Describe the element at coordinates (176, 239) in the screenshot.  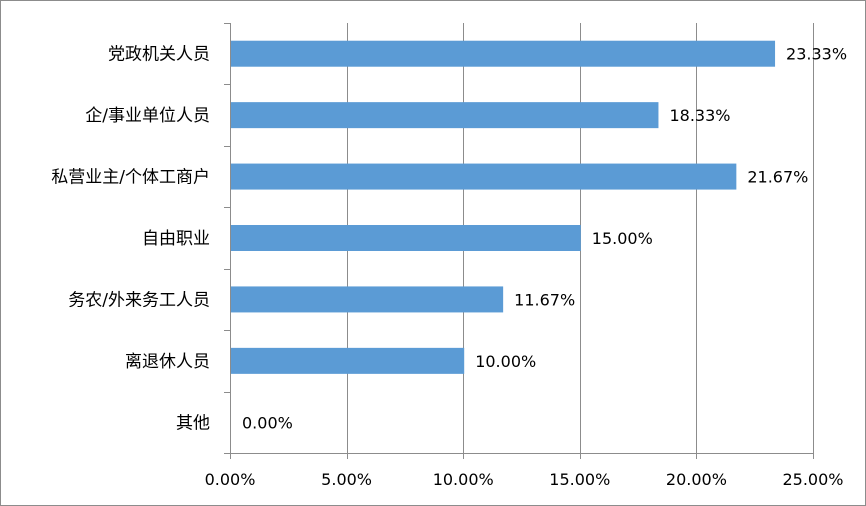
I see `category-label: 自由职业` at that location.